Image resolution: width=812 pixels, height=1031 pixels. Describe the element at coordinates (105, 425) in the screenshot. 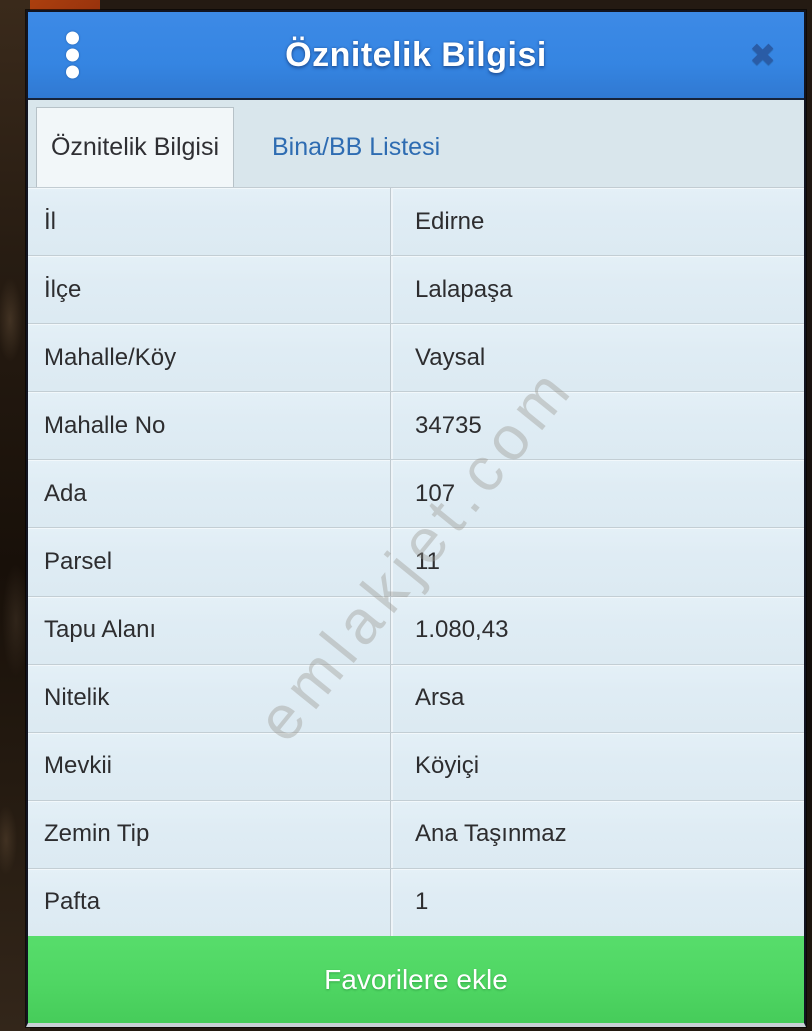

I see `row-label: Mahalle No` at that location.